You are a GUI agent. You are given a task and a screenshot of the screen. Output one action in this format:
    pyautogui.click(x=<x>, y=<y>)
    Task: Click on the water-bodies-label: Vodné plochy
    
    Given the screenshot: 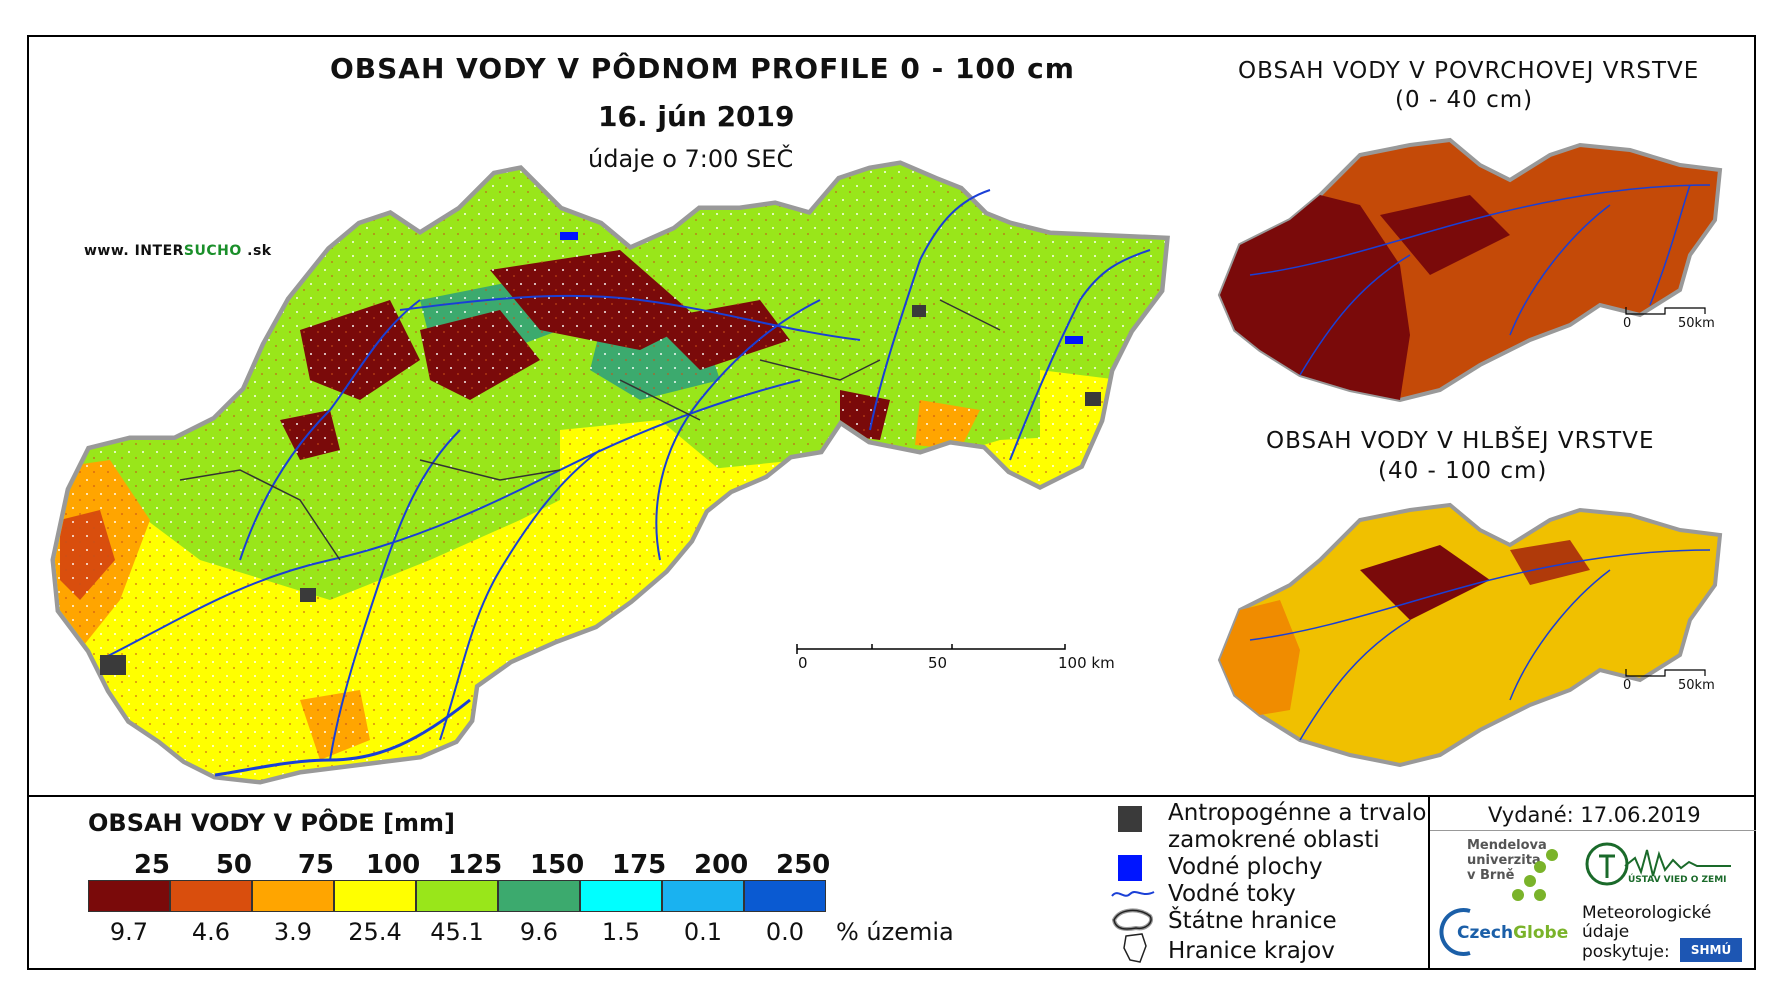 What is the action you would take?
    pyautogui.click(x=1245, y=867)
    